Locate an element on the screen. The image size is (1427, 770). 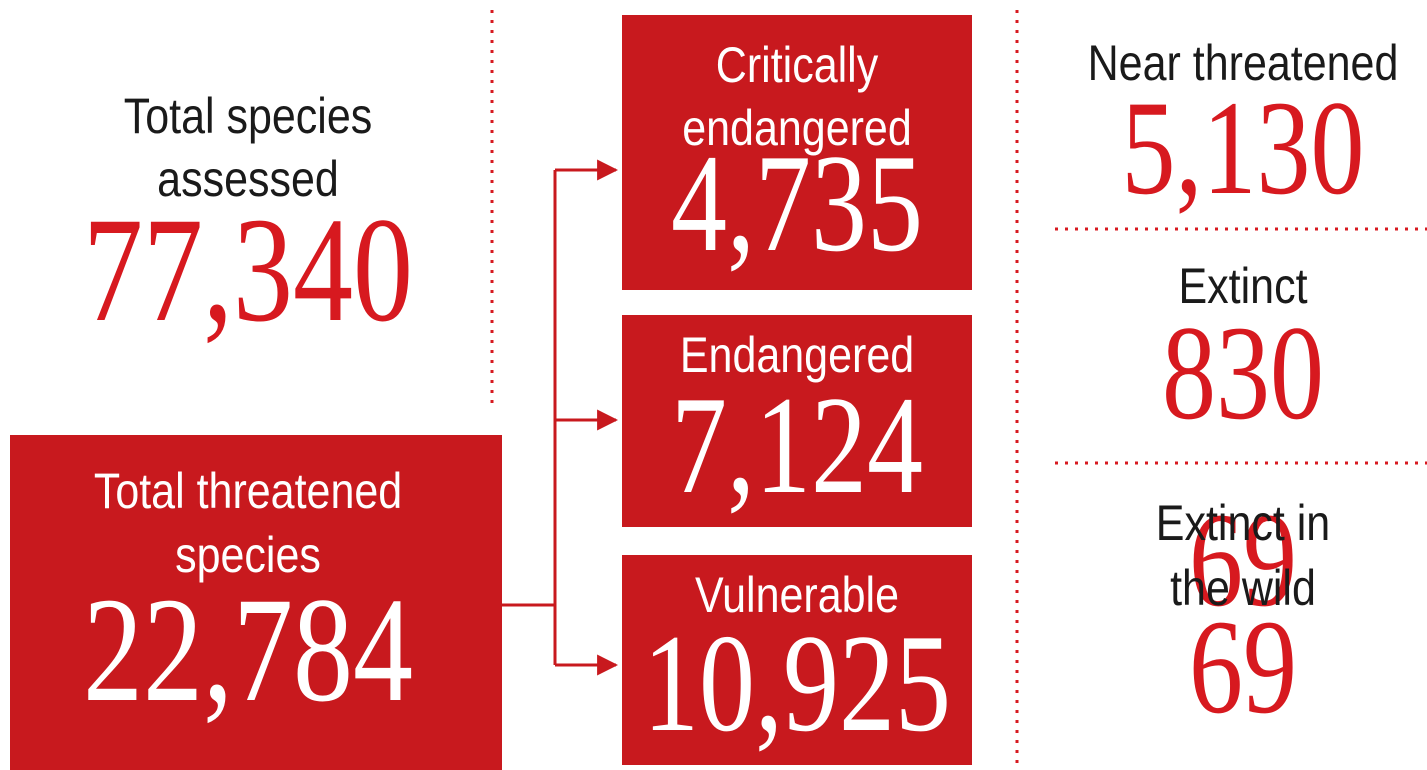
label: Critically is located at coordinates (797, 65).